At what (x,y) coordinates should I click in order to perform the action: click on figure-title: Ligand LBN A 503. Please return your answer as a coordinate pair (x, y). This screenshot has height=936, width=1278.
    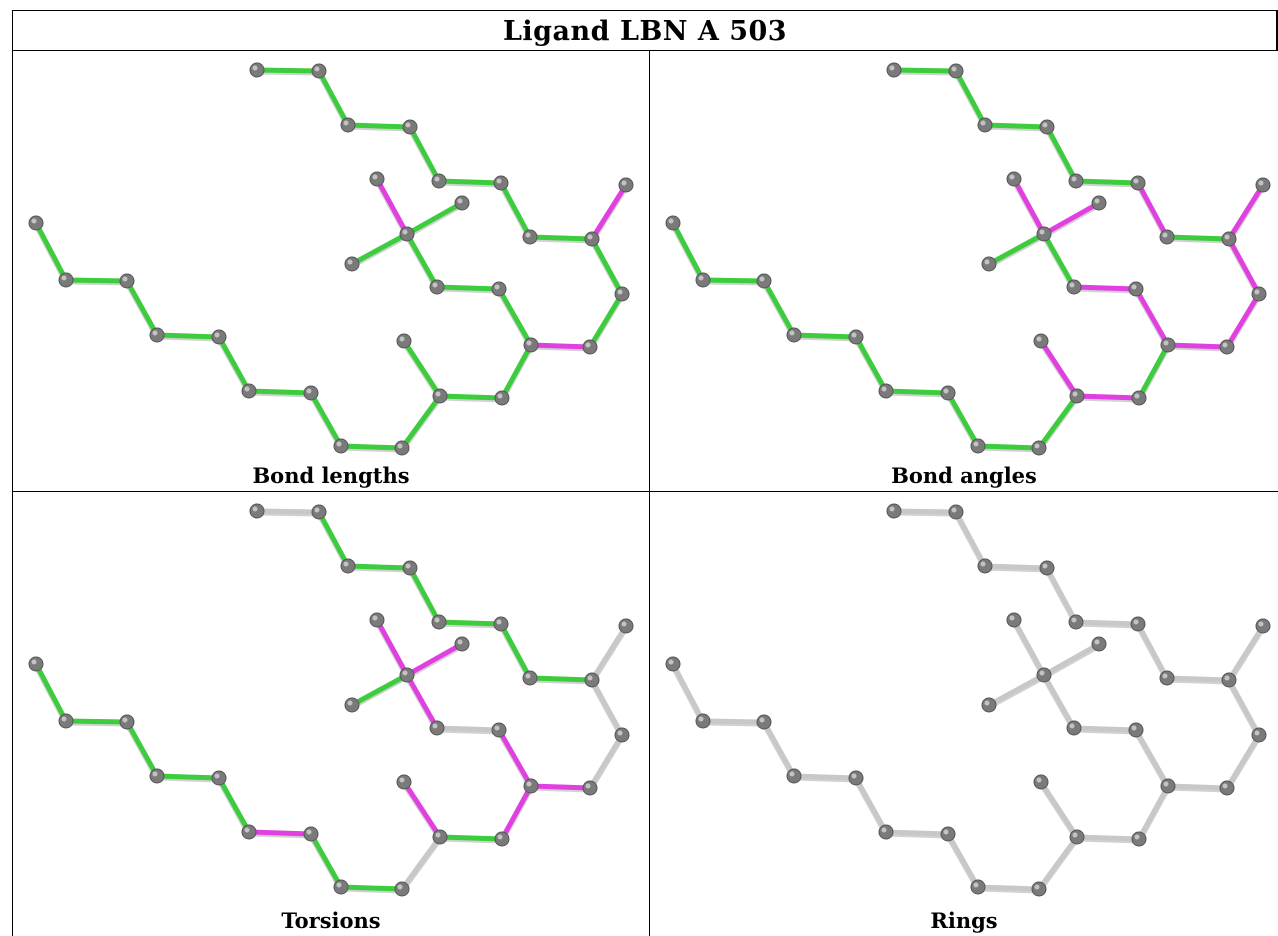
    Looking at the image, I should click on (645, 31).